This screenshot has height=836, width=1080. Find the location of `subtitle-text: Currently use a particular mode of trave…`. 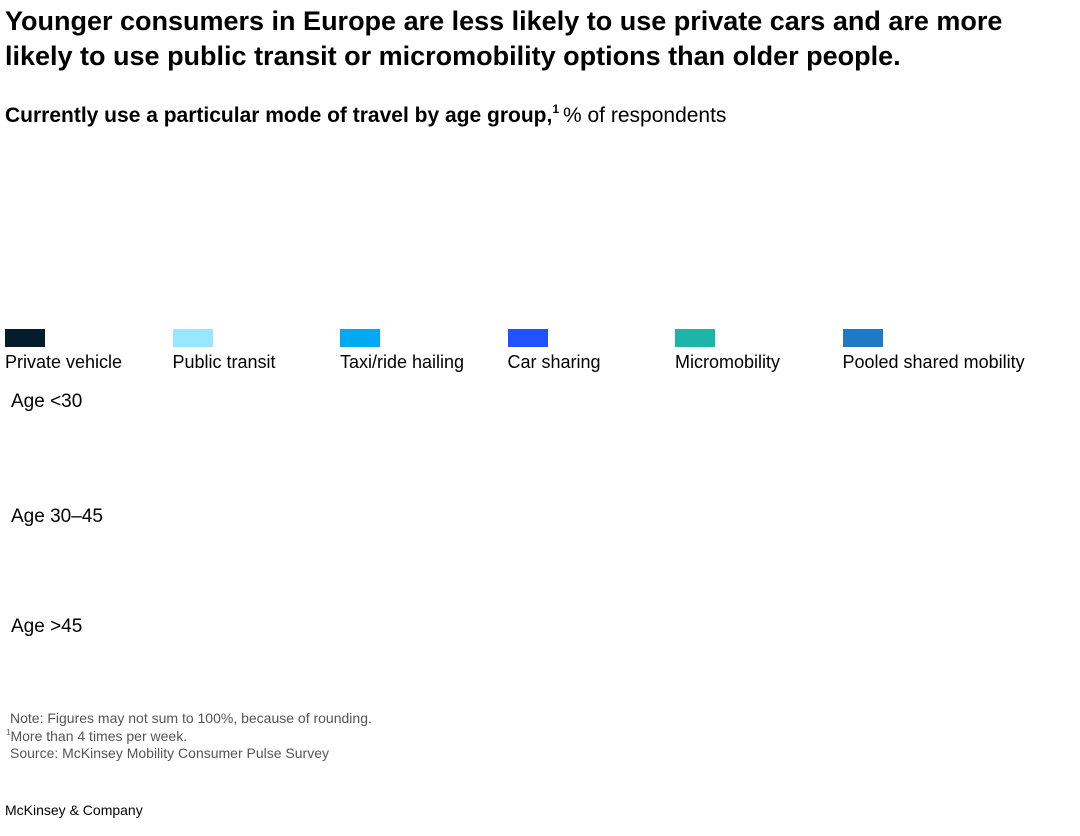

subtitle-text: Currently use a particular mode of trave… is located at coordinates (279, 115).